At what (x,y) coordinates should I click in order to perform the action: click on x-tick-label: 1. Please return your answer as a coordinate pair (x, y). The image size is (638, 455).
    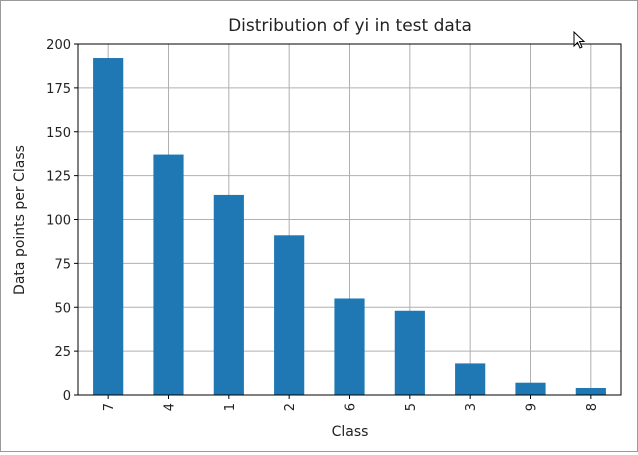
    Looking at the image, I should click on (230, 407).